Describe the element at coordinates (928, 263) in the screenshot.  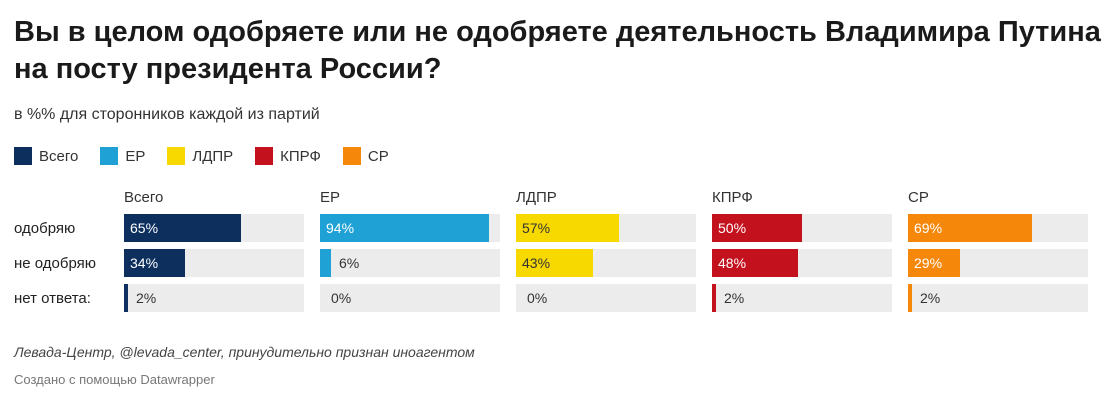
I see `data-label: 29%` at that location.